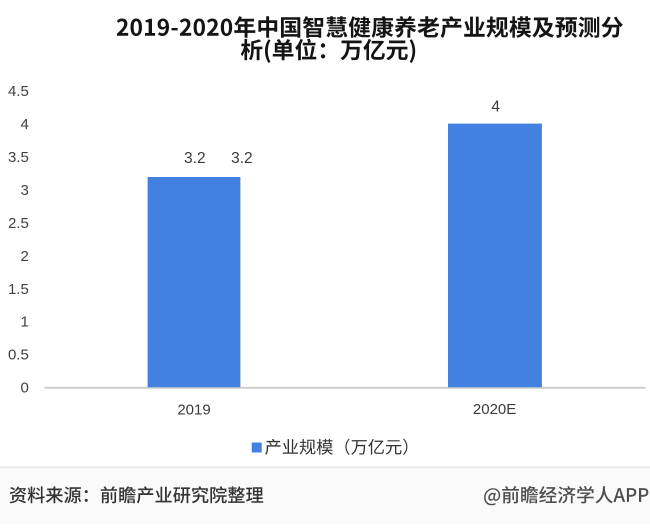  I want to click on svg-text: 0, so click(24, 388).